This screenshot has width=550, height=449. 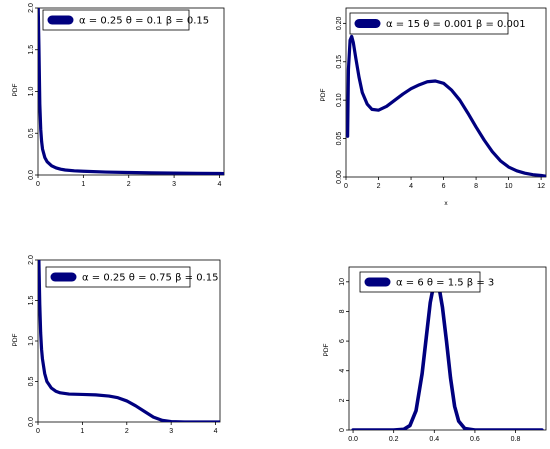 I want to click on y-tick-label: 0.15, so click(x=339, y=62).